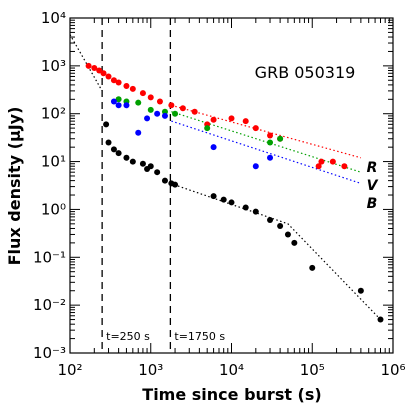 Image resolution: width=415 pixels, height=415 pixels. I want to click on x-tick-label: 10⁵, so click(312, 370).